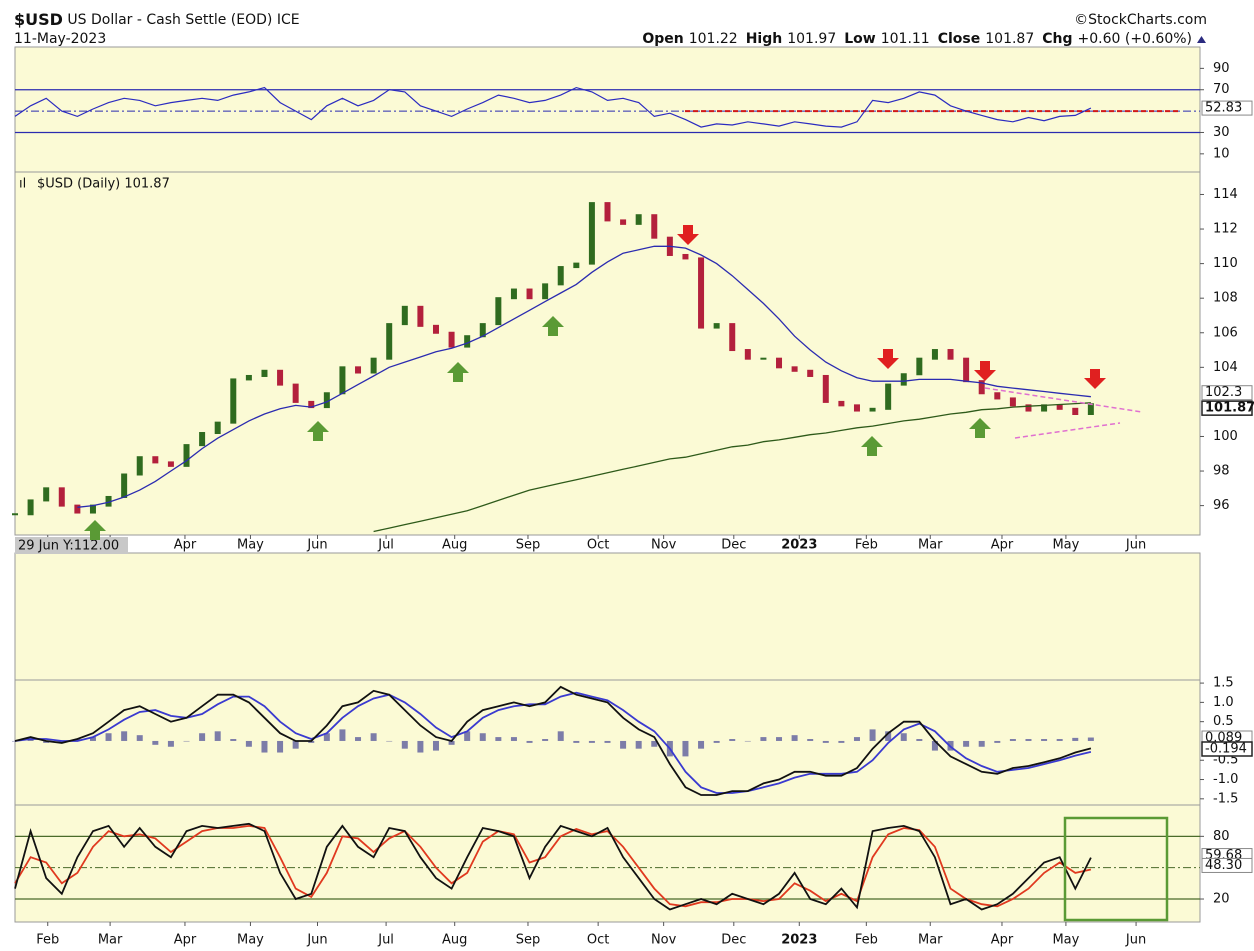 This screenshot has width=1254, height=951. Describe the element at coordinates (528, 545) in the screenshot. I see `x-tick-label: Sep` at that location.